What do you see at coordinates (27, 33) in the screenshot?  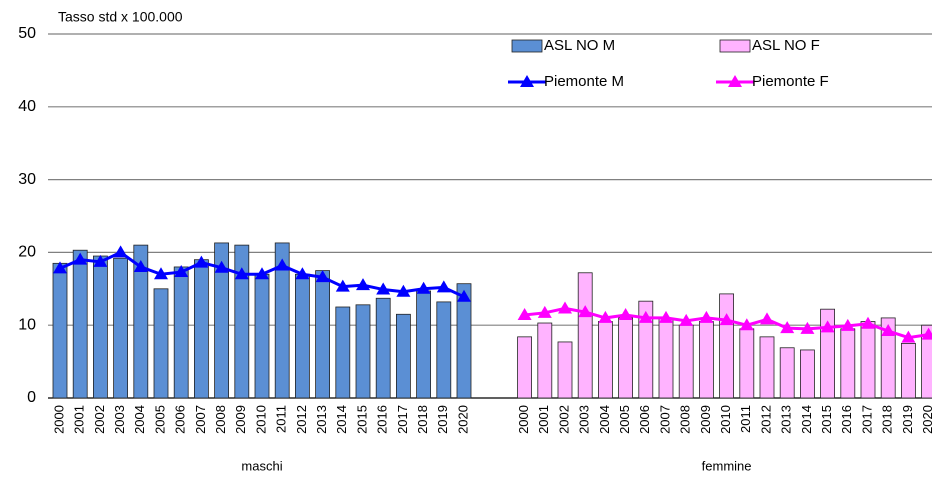 I see `y-tick-label: 50` at bounding box center [27, 33].